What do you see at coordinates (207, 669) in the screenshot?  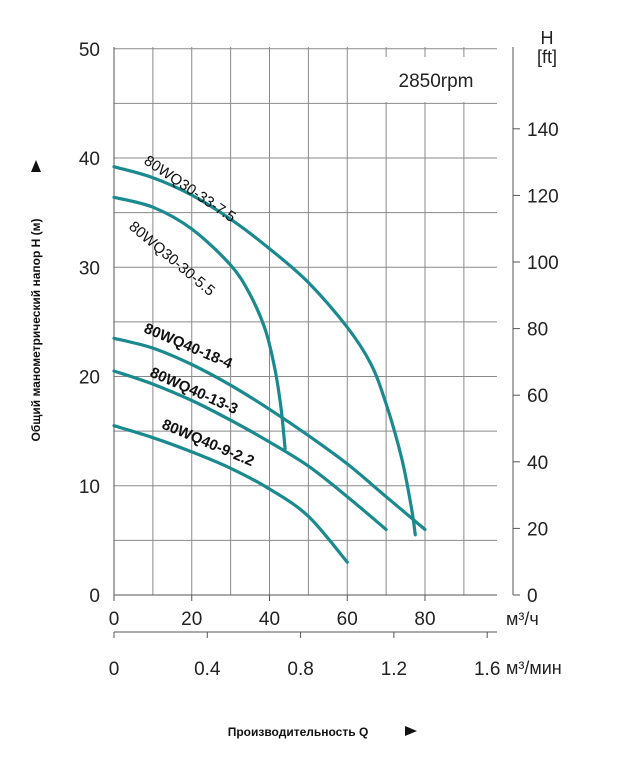 I see `x-m3min-tick-label: 0.4` at bounding box center [207, 669].